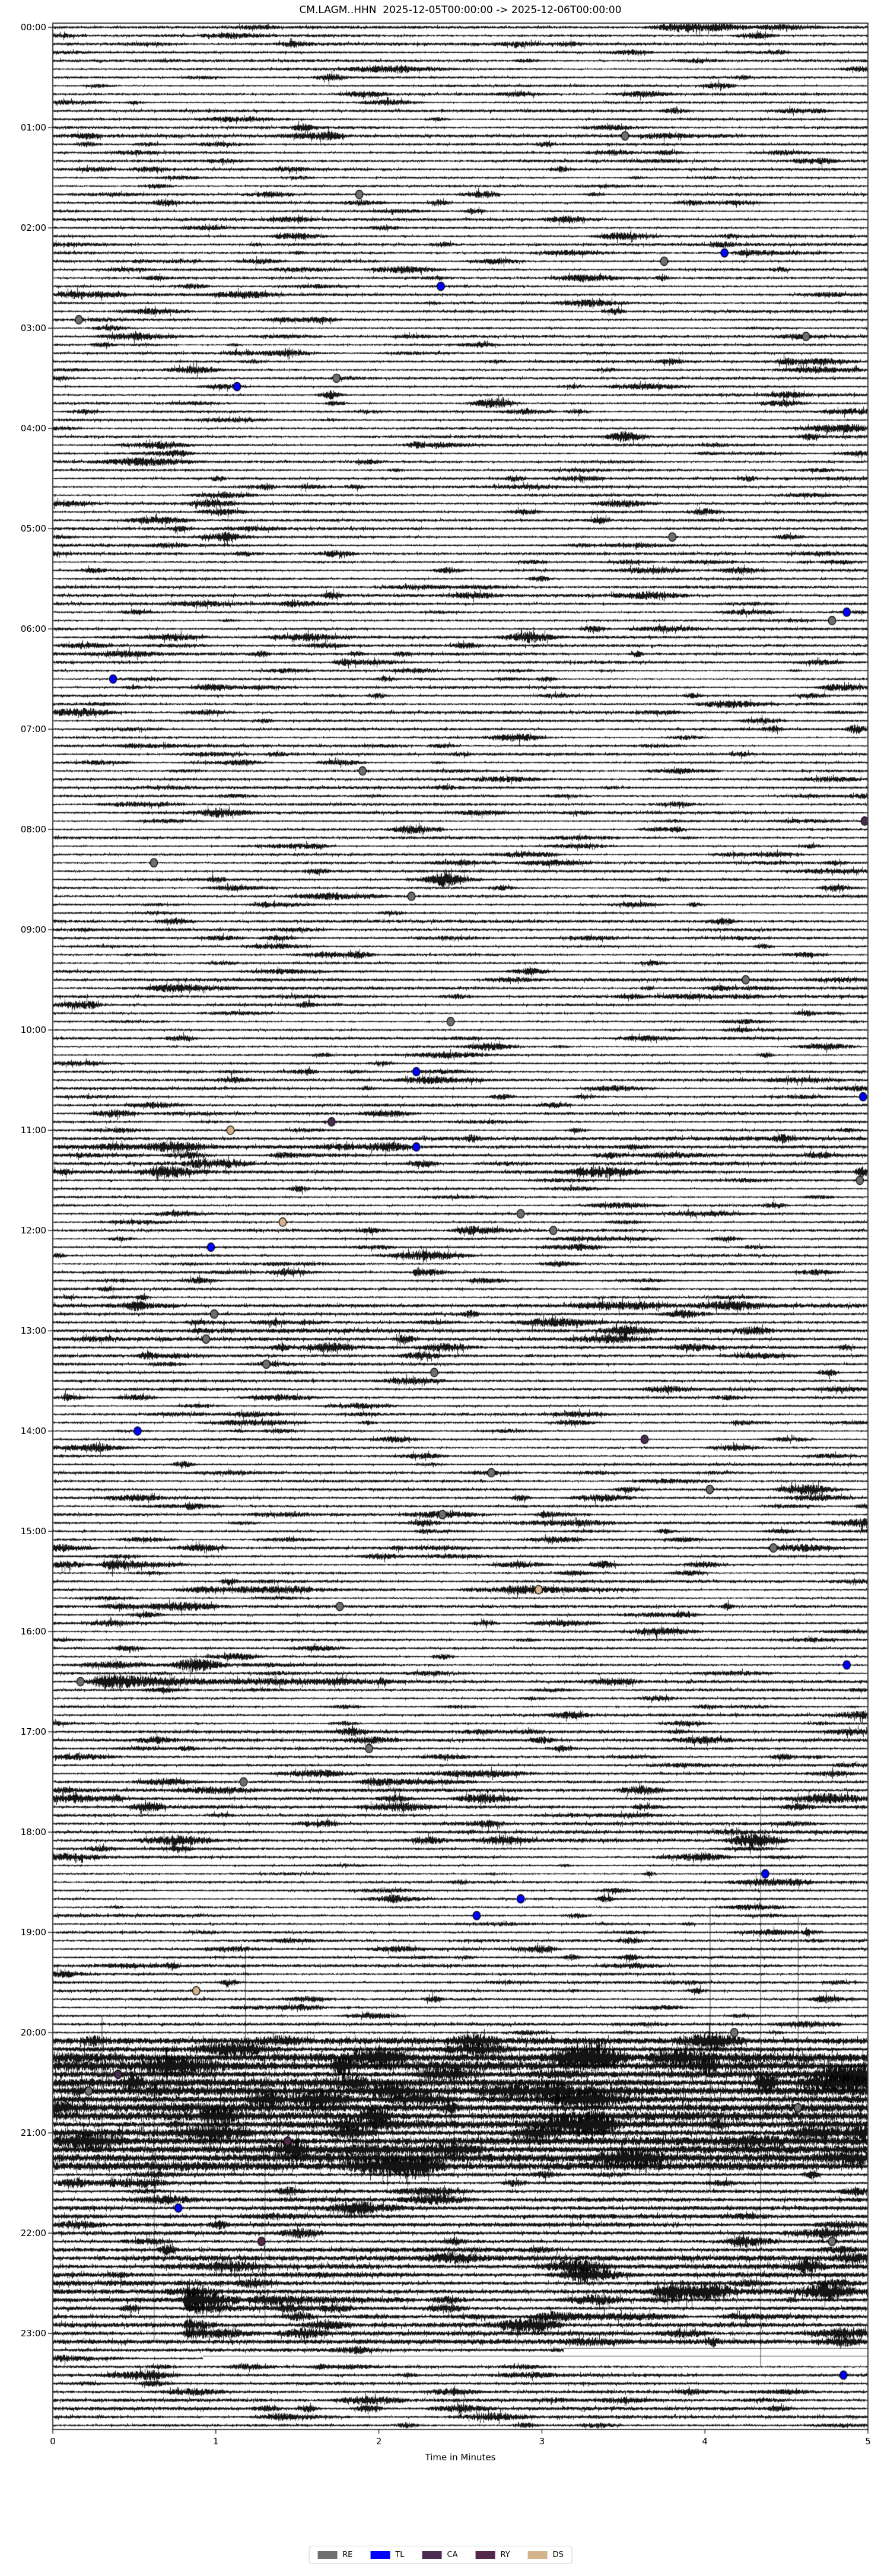 Image resolution: width=881 pixels, height=2576 pixels. I want to click on legend-item: CA, so click(440, 2555).